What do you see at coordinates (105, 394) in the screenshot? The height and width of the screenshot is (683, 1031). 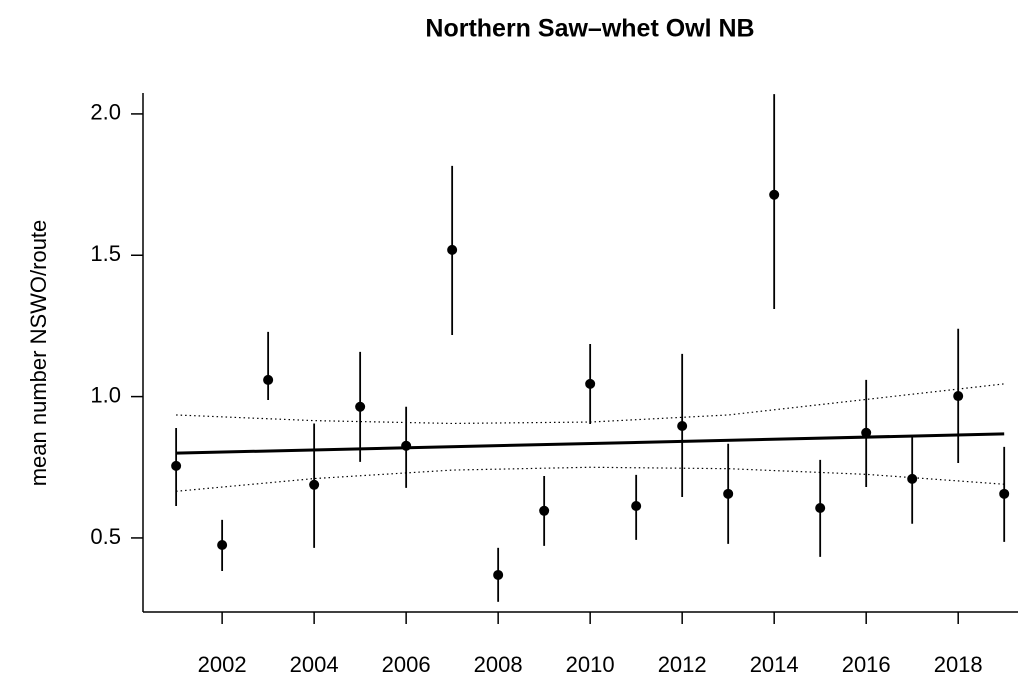 I see `y-tick-label: 1.0` at bounding box center [105, 394].